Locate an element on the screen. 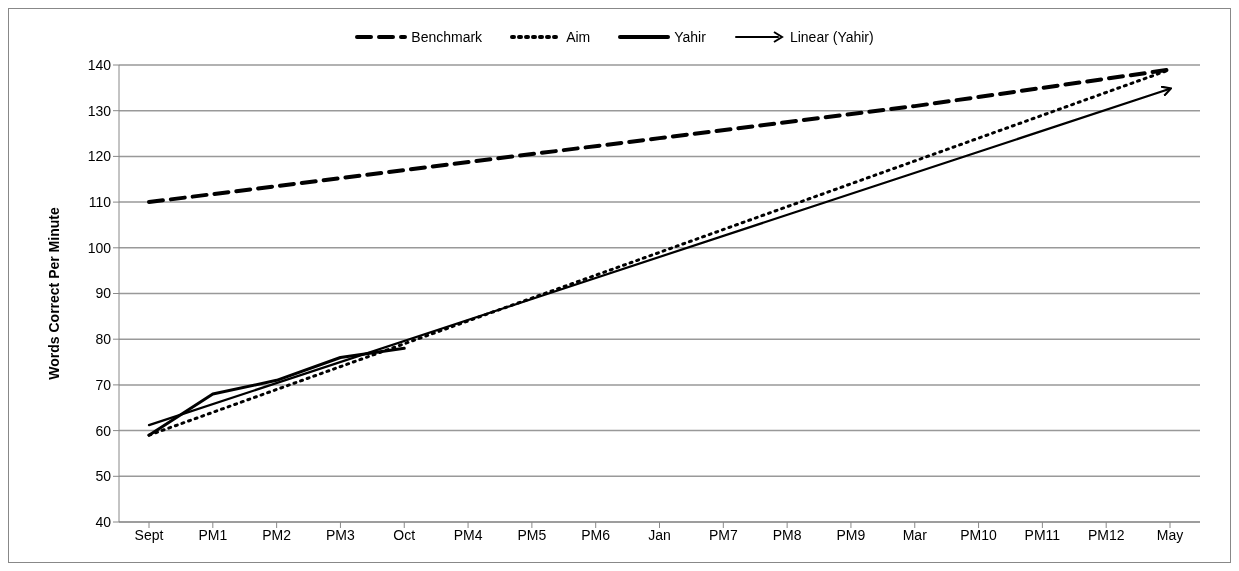  x-tick-label: PM6 is located at coordinates (596, 534).